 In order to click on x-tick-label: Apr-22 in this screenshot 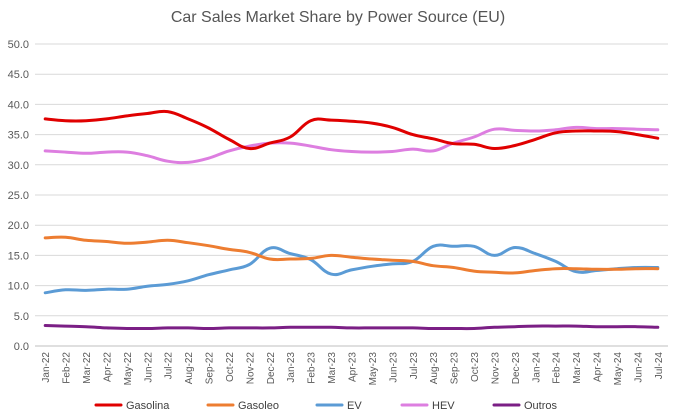, I will do `click(107, 367)`.